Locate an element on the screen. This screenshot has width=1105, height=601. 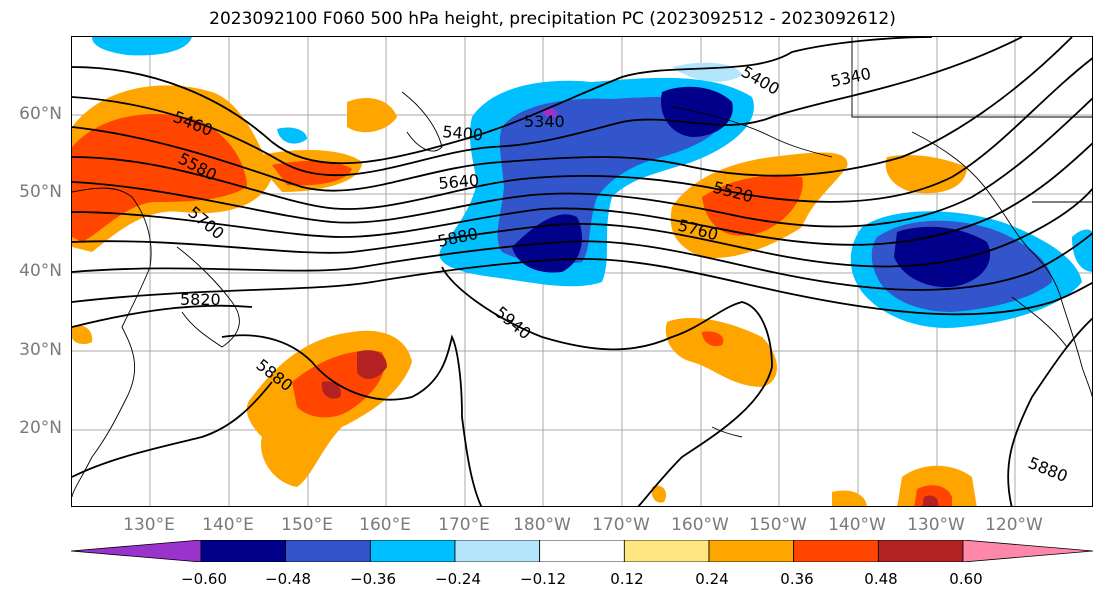
lon-label-150e: 150°E is located at coordinates (307, 525).